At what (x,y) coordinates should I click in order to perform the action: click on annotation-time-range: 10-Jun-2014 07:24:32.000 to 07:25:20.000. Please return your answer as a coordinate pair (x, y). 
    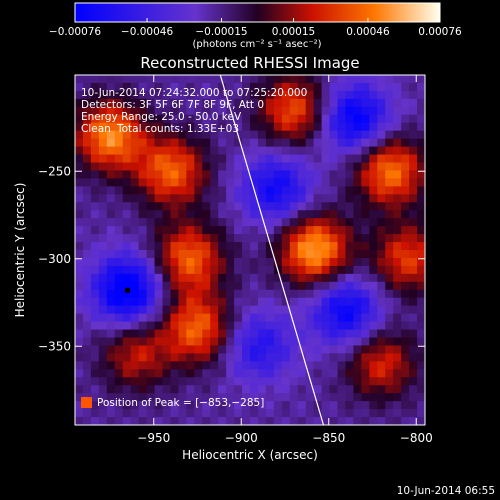
    Looking at the image, I should click on (194, 93).